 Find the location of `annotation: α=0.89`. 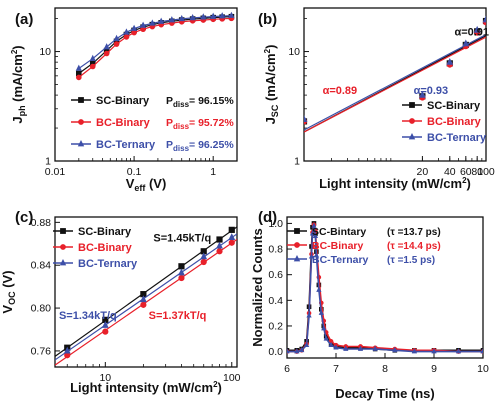

annotation: α=0.89 is located at coordinates (340, 91).